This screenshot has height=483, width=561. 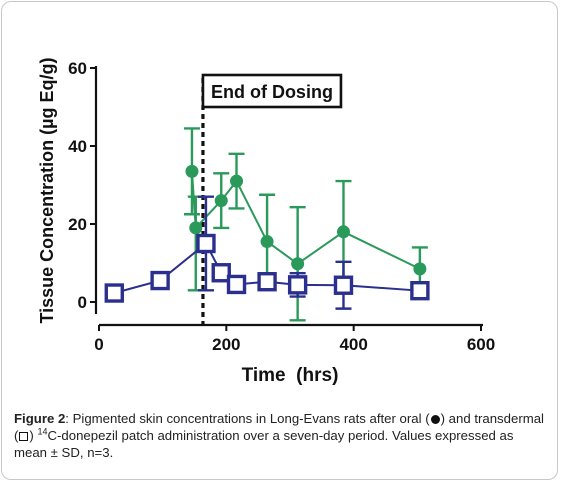 I want to click on caption-text-part3: ), so click(x=33, y=435).